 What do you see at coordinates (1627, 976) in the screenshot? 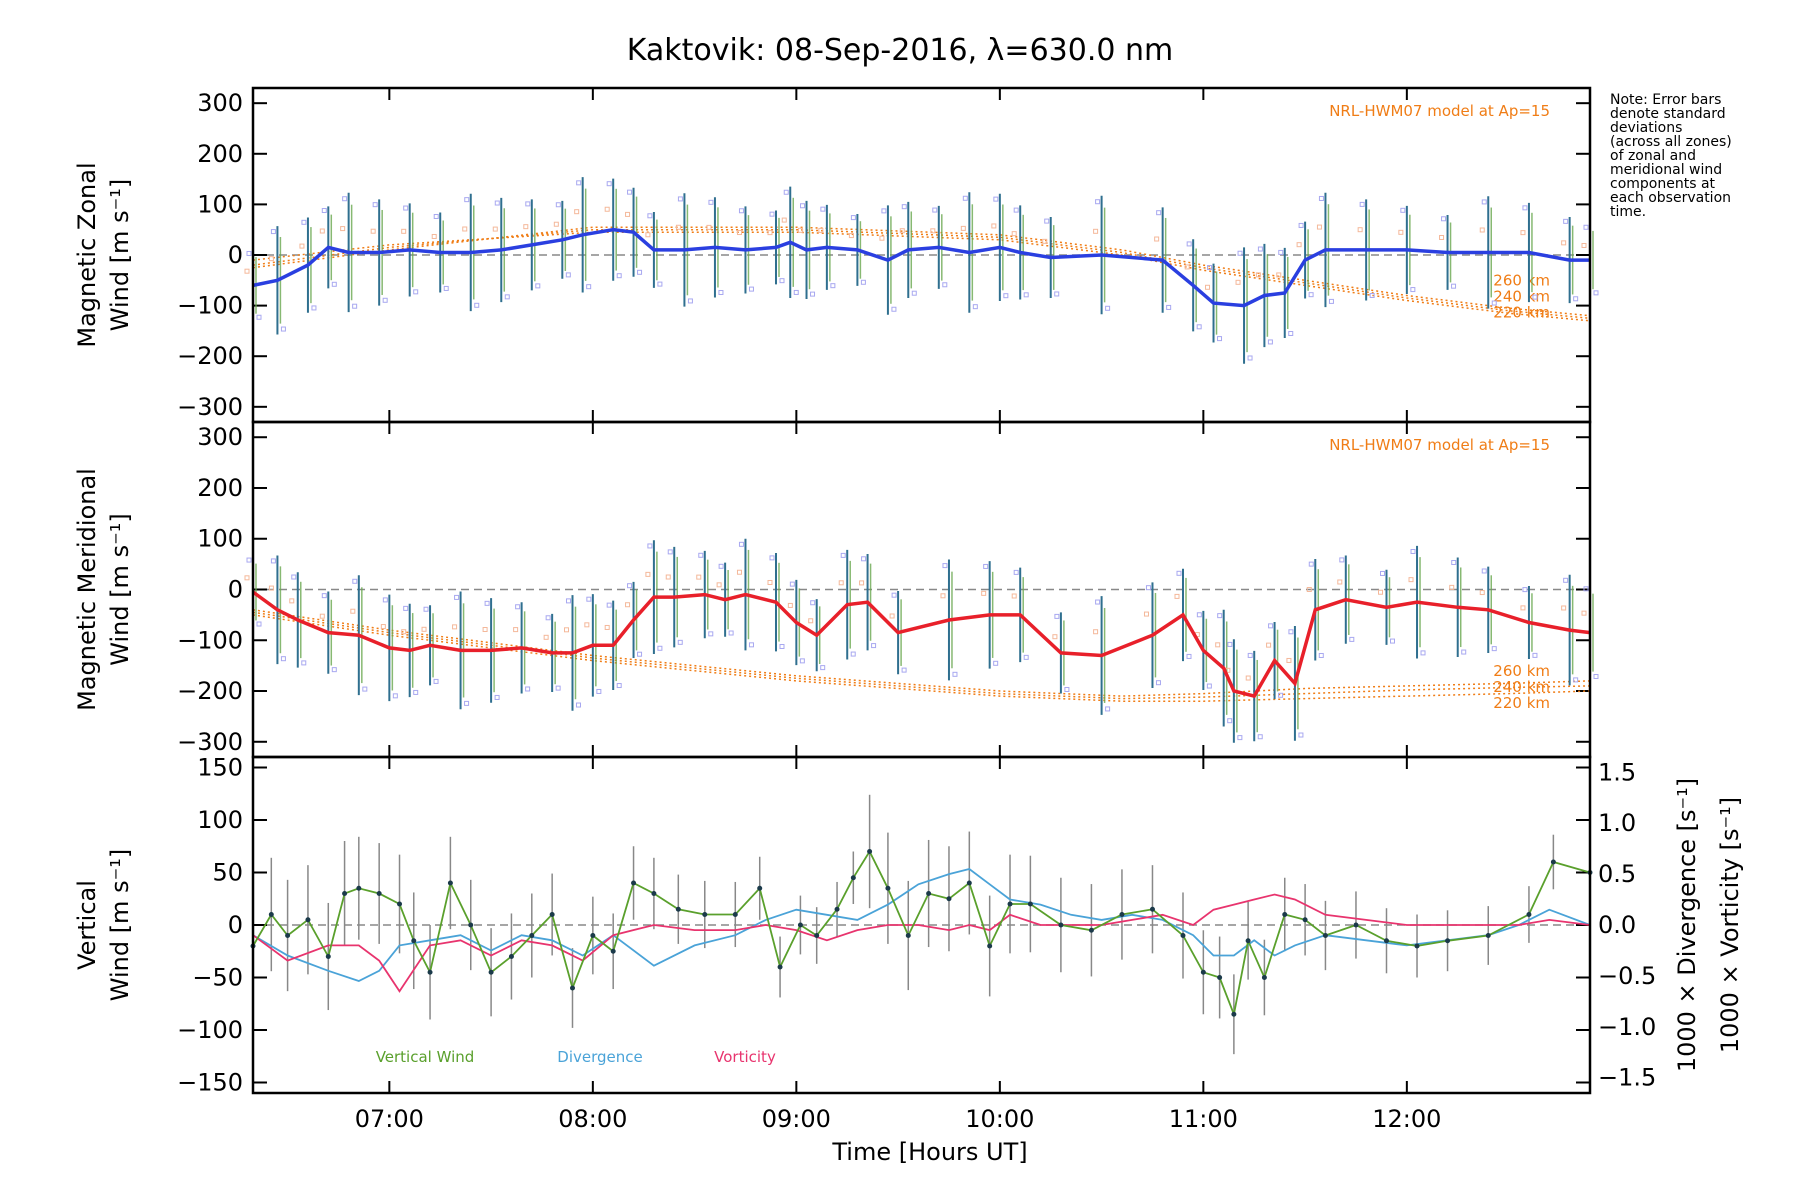
I see `right-y-tick-label: −0.5` at bounding box center [1627, 976].